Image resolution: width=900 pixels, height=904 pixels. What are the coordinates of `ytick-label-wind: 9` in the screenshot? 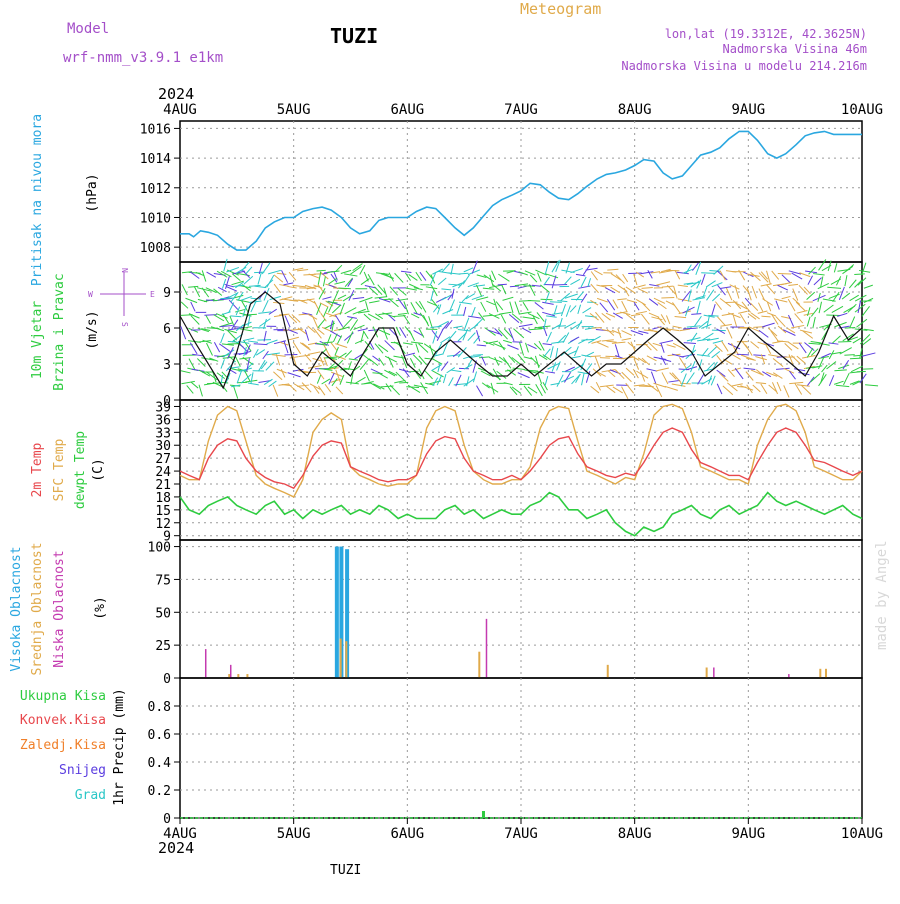 It's located at (167, 293).